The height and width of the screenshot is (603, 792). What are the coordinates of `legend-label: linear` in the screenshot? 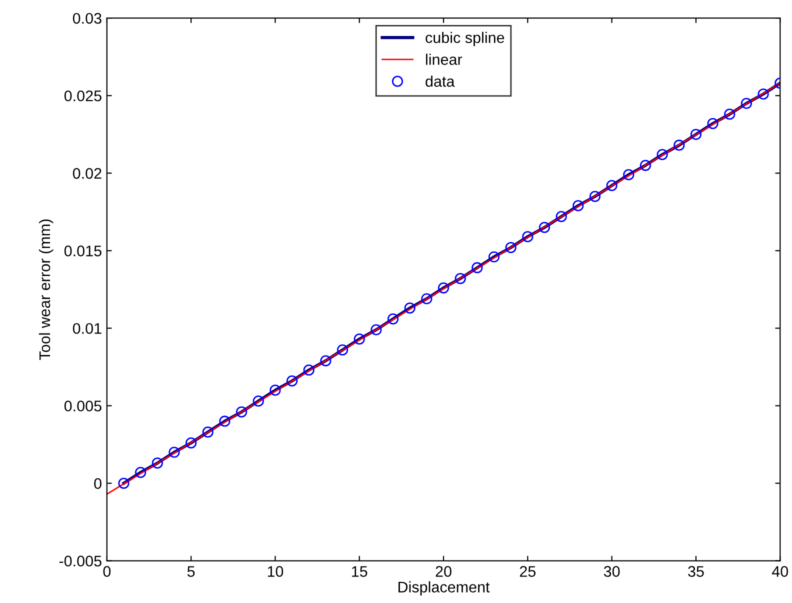 It's located at (444, 59).